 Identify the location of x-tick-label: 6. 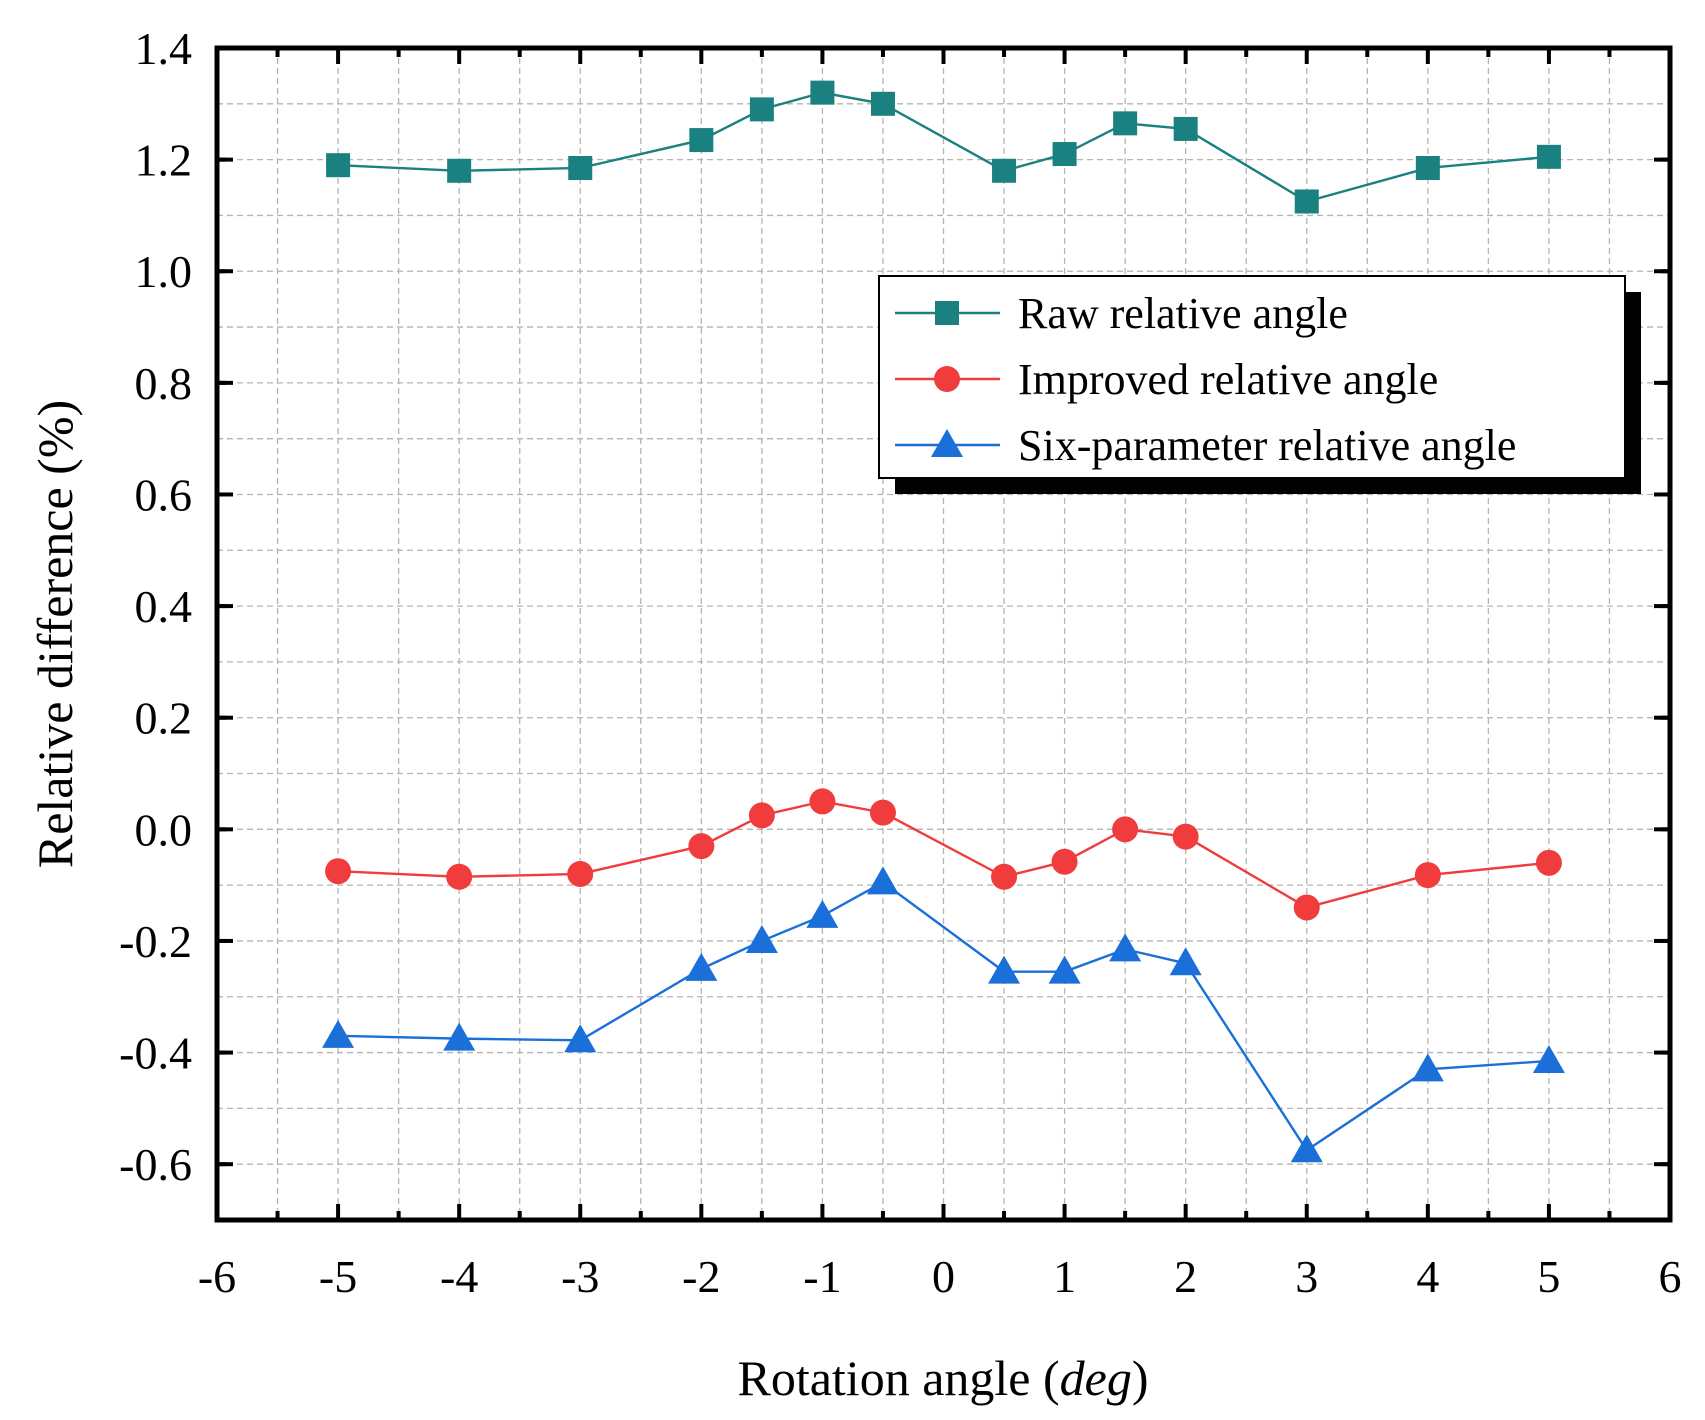
(1670, 1276).